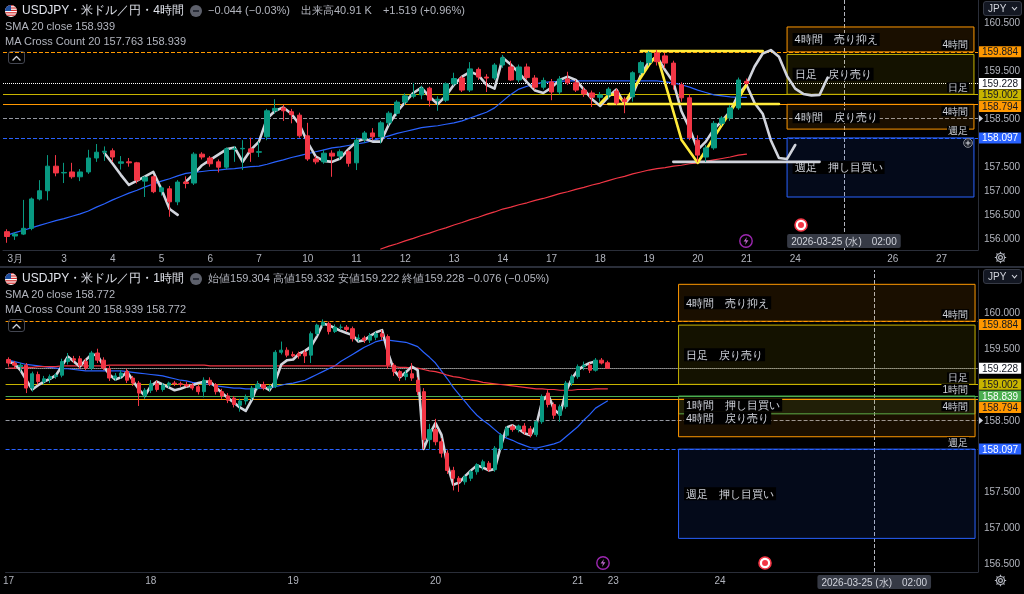 The width and height of the screenshot is (1024, 594). What do you see at coordinates (941, 258) in the screenshot?
I see `x-tick-label: 27` at bounding box center [941, 258].